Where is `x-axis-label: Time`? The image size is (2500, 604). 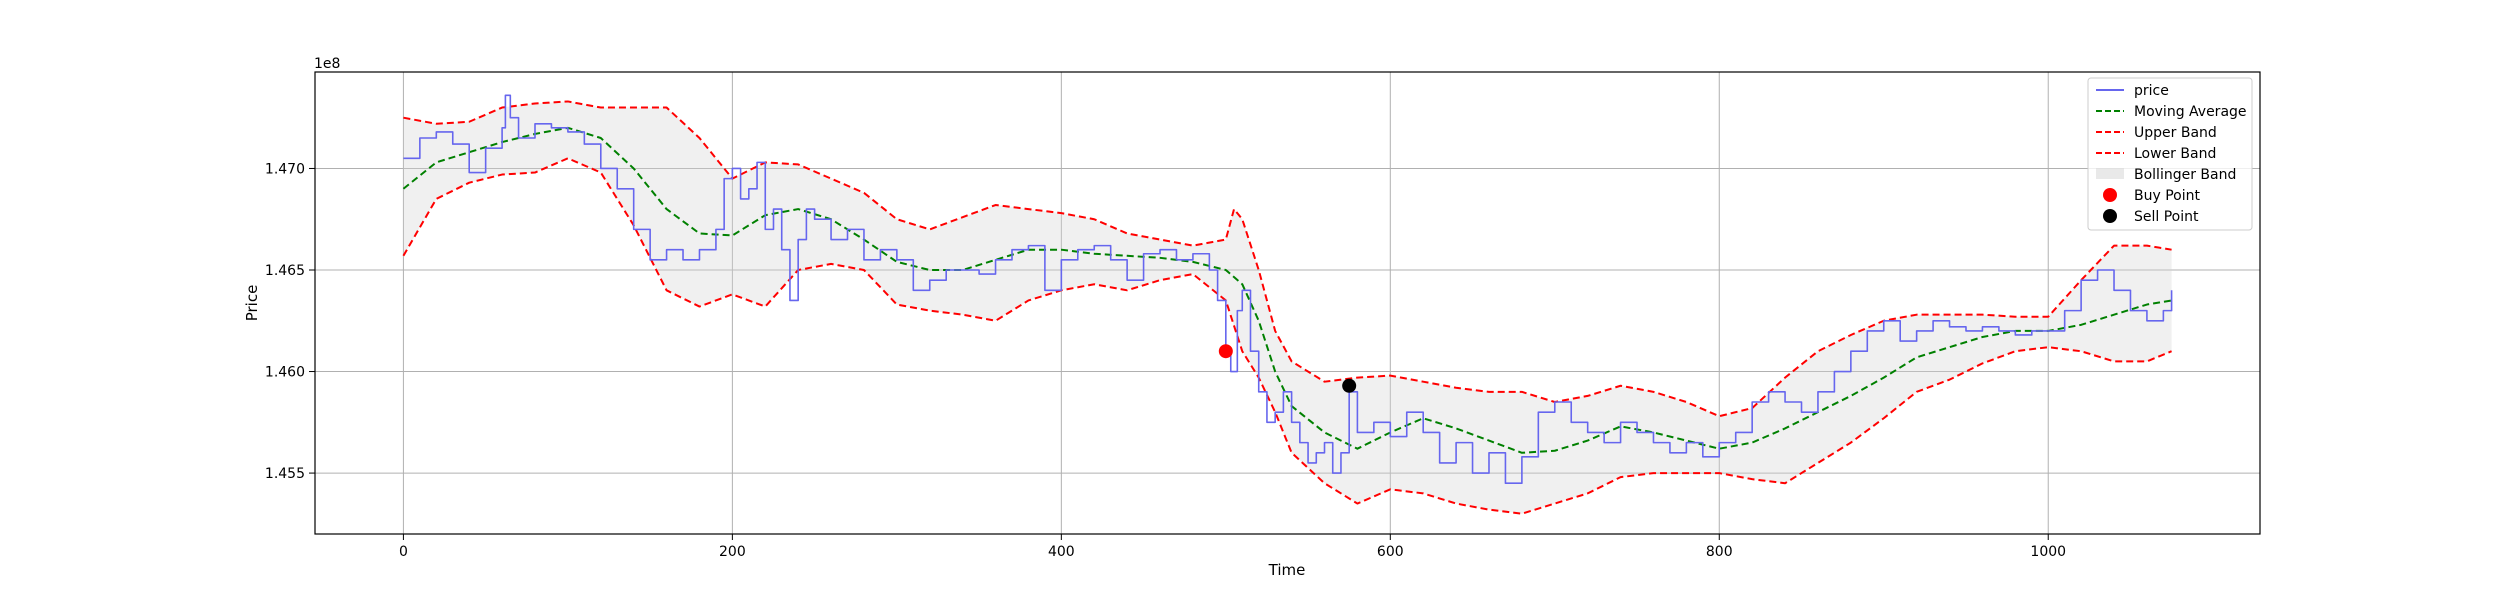 x-axis-label: Time is located at coordinates (1287, 570).